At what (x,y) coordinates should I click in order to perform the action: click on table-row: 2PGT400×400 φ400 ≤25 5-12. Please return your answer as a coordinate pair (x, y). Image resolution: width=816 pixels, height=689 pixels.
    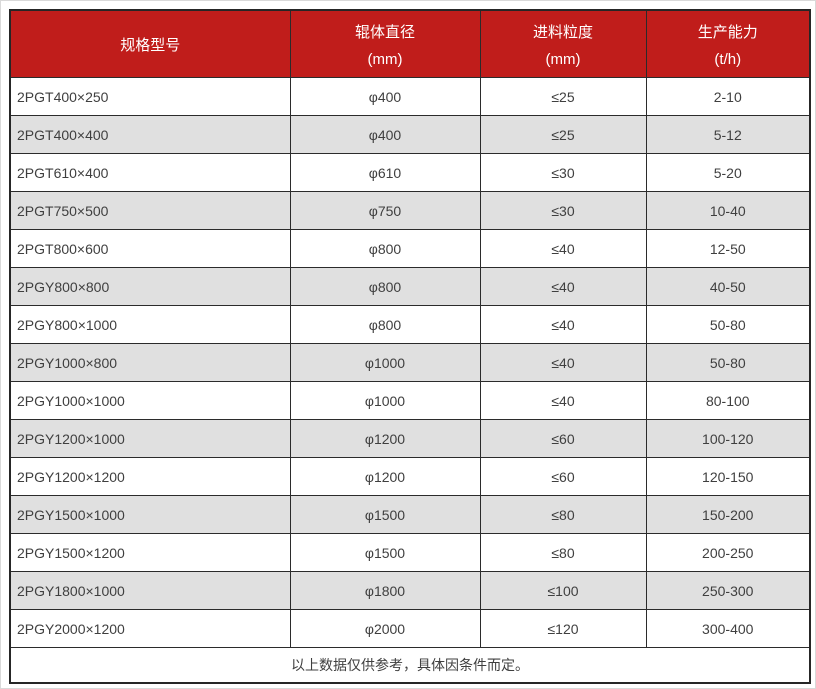
    Looking at the image, I should click on (410, 134).